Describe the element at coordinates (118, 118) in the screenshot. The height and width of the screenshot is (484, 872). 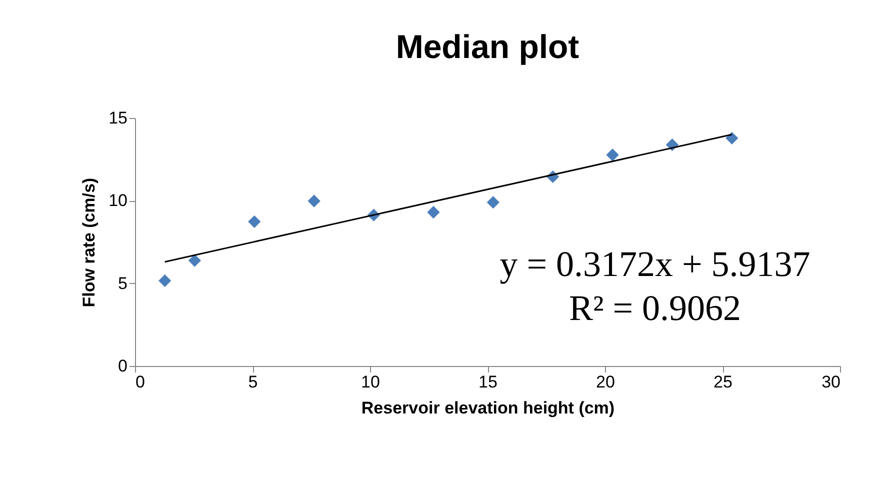
I see `y-tick-label: 15` at that location.